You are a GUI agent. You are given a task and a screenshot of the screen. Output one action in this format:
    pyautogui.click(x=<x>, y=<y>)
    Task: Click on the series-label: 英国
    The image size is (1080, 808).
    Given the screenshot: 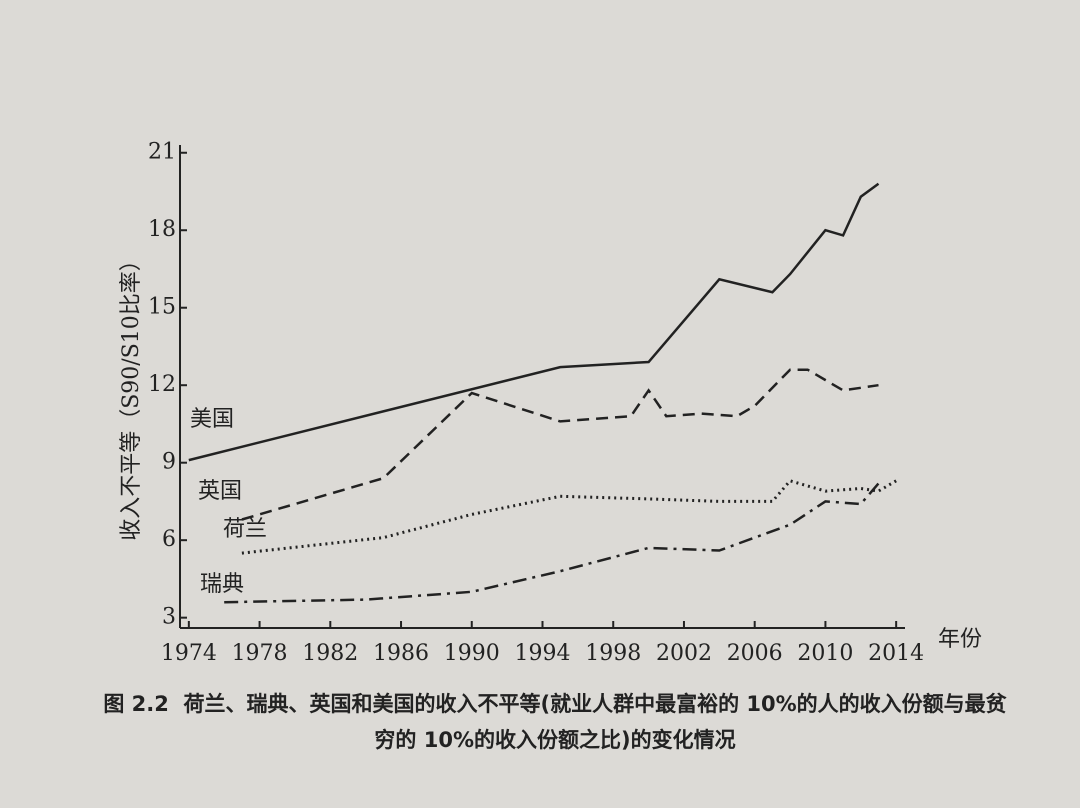 What is the action you would take?
    pyautogui.click(x=220, y=491)
    